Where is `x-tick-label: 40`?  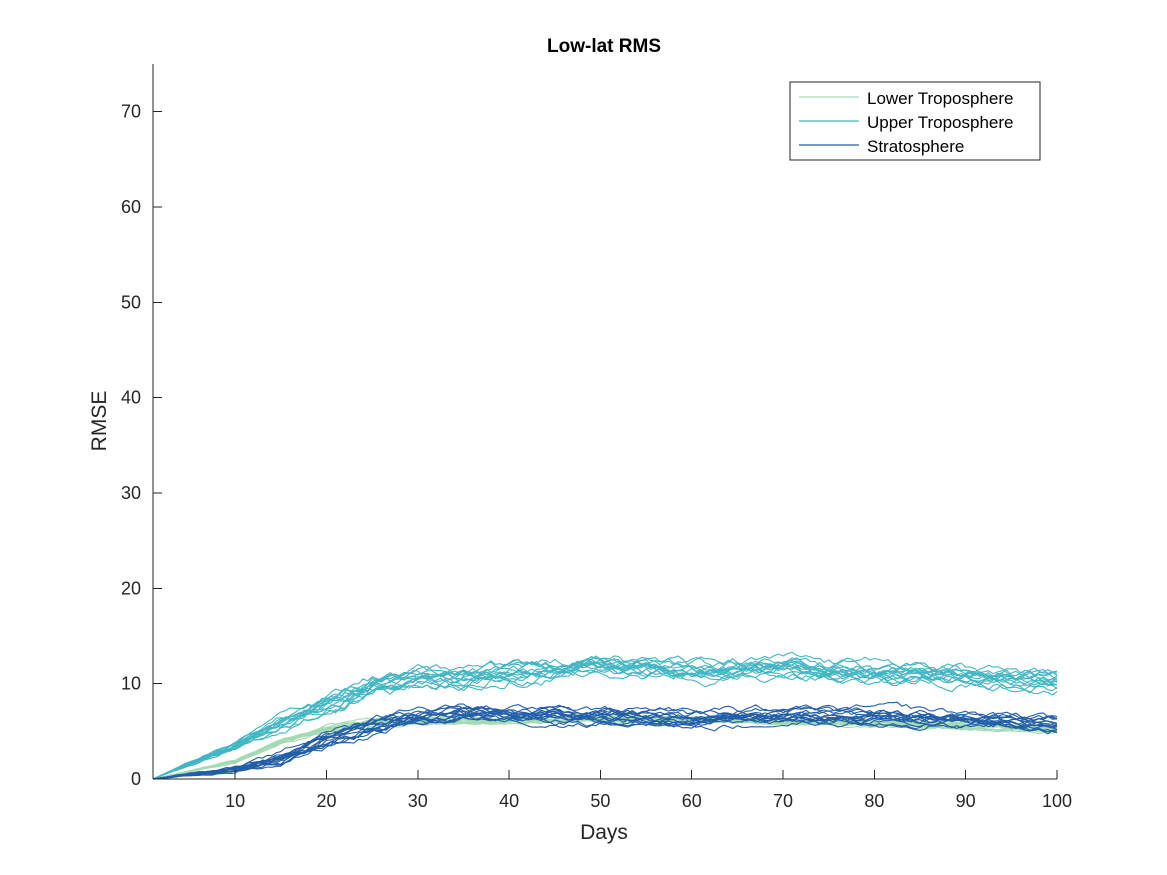
x-tick-label: 40 is located at coordinates (509, 801).